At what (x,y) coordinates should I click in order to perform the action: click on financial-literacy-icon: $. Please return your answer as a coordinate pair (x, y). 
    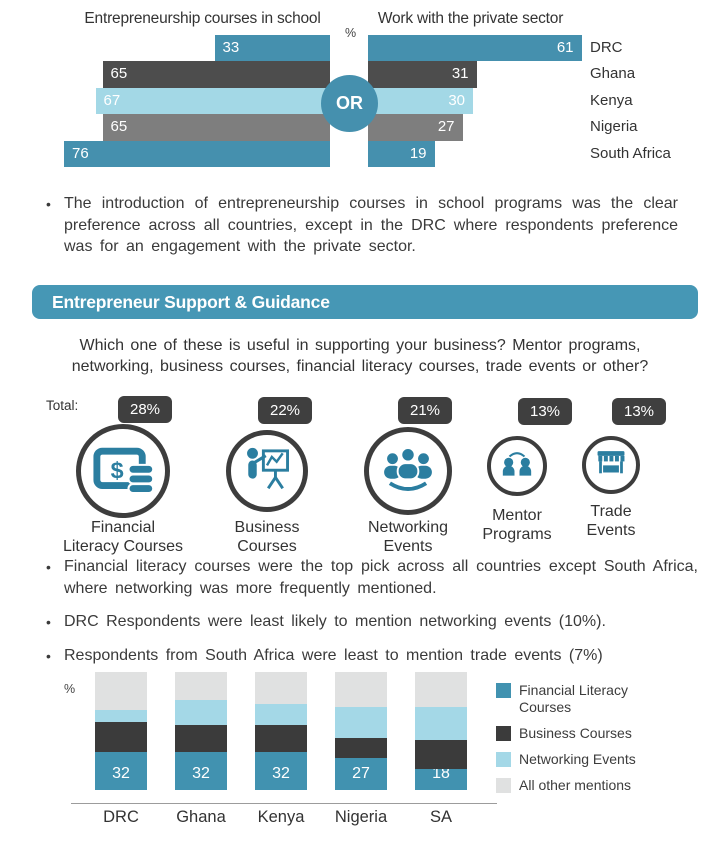
    Looking at the image, I should click on (123, 471).